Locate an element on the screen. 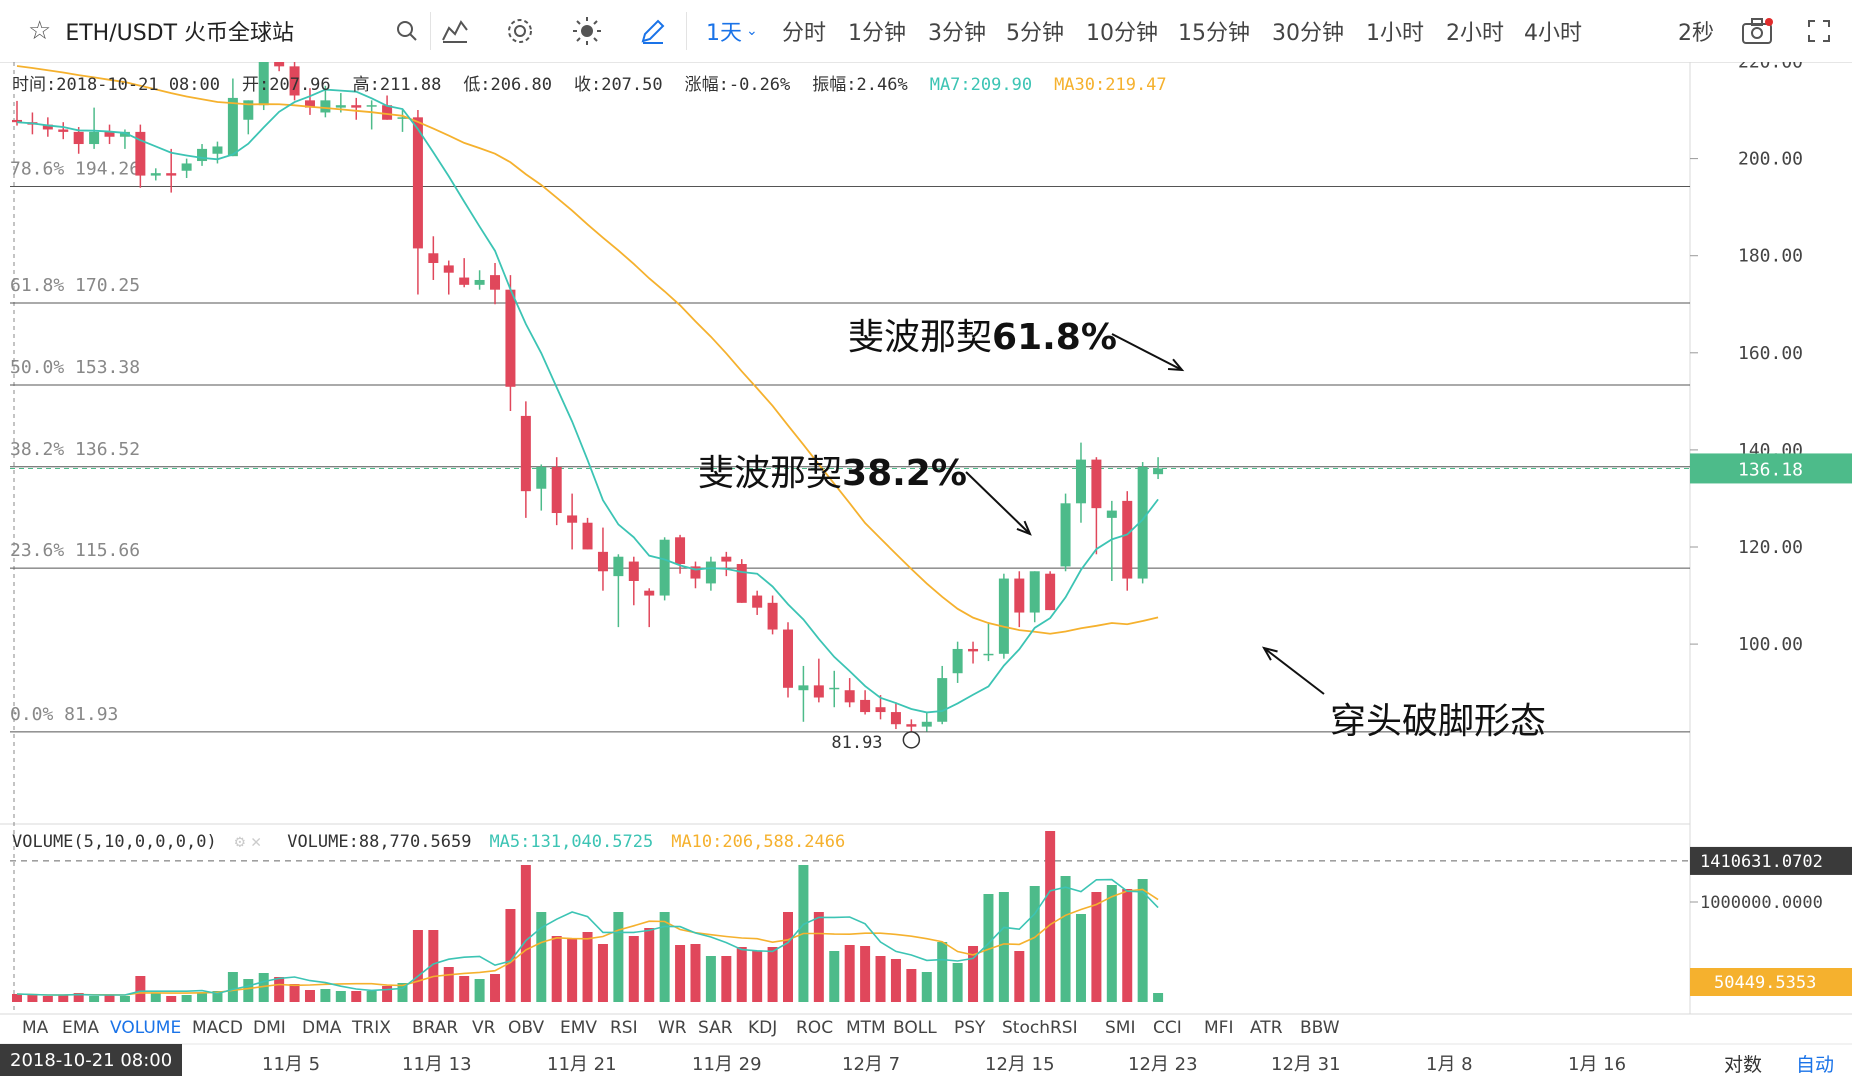 The height and width of the screenshot is (1077, 1852). fullscreen-icon is located at coordinates (1819, 31).